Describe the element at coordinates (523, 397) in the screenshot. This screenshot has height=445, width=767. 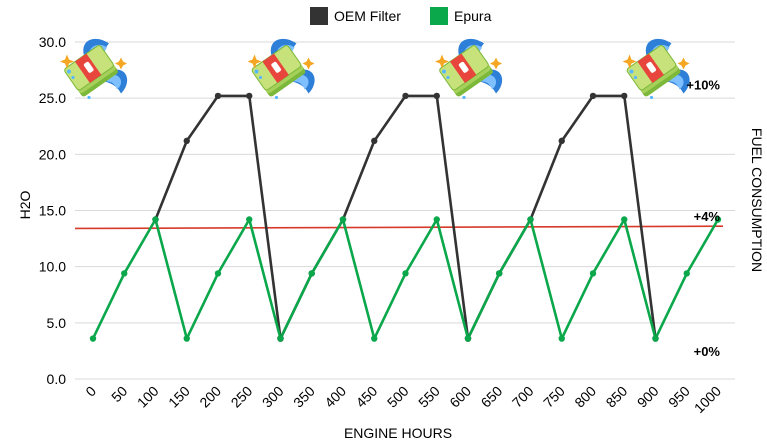
I see `x-tick-label: 700` at that location.